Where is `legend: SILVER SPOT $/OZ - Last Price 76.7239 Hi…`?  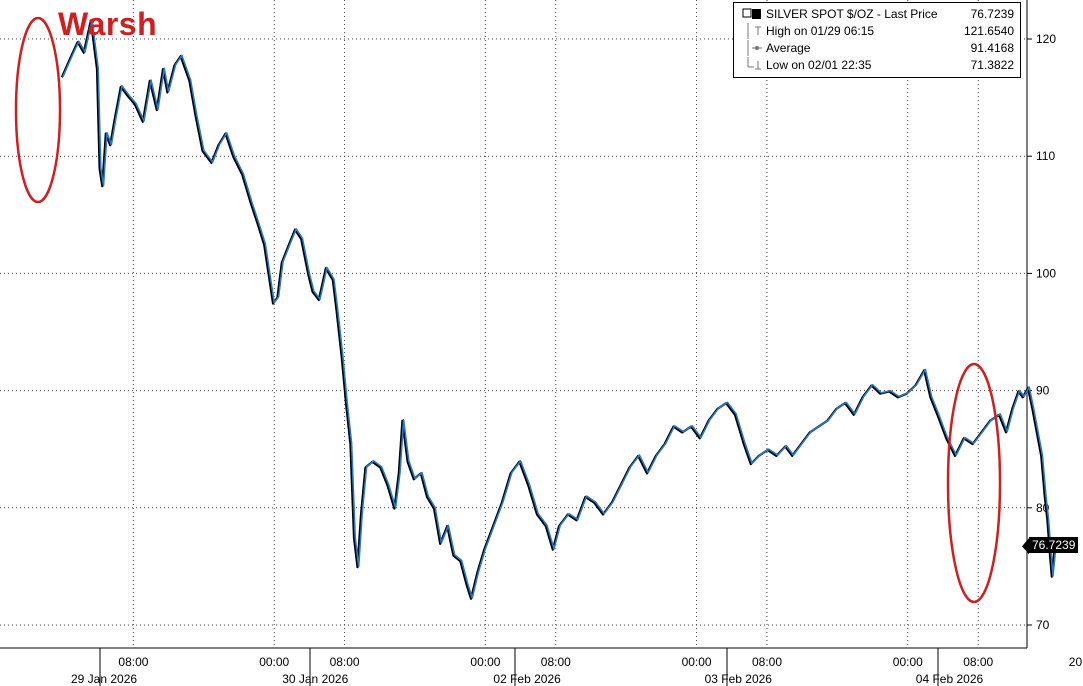
legend: SILVER SPOT $/OZ - Last Price 76.7239 Hi… is located at coordinates (877, 40).